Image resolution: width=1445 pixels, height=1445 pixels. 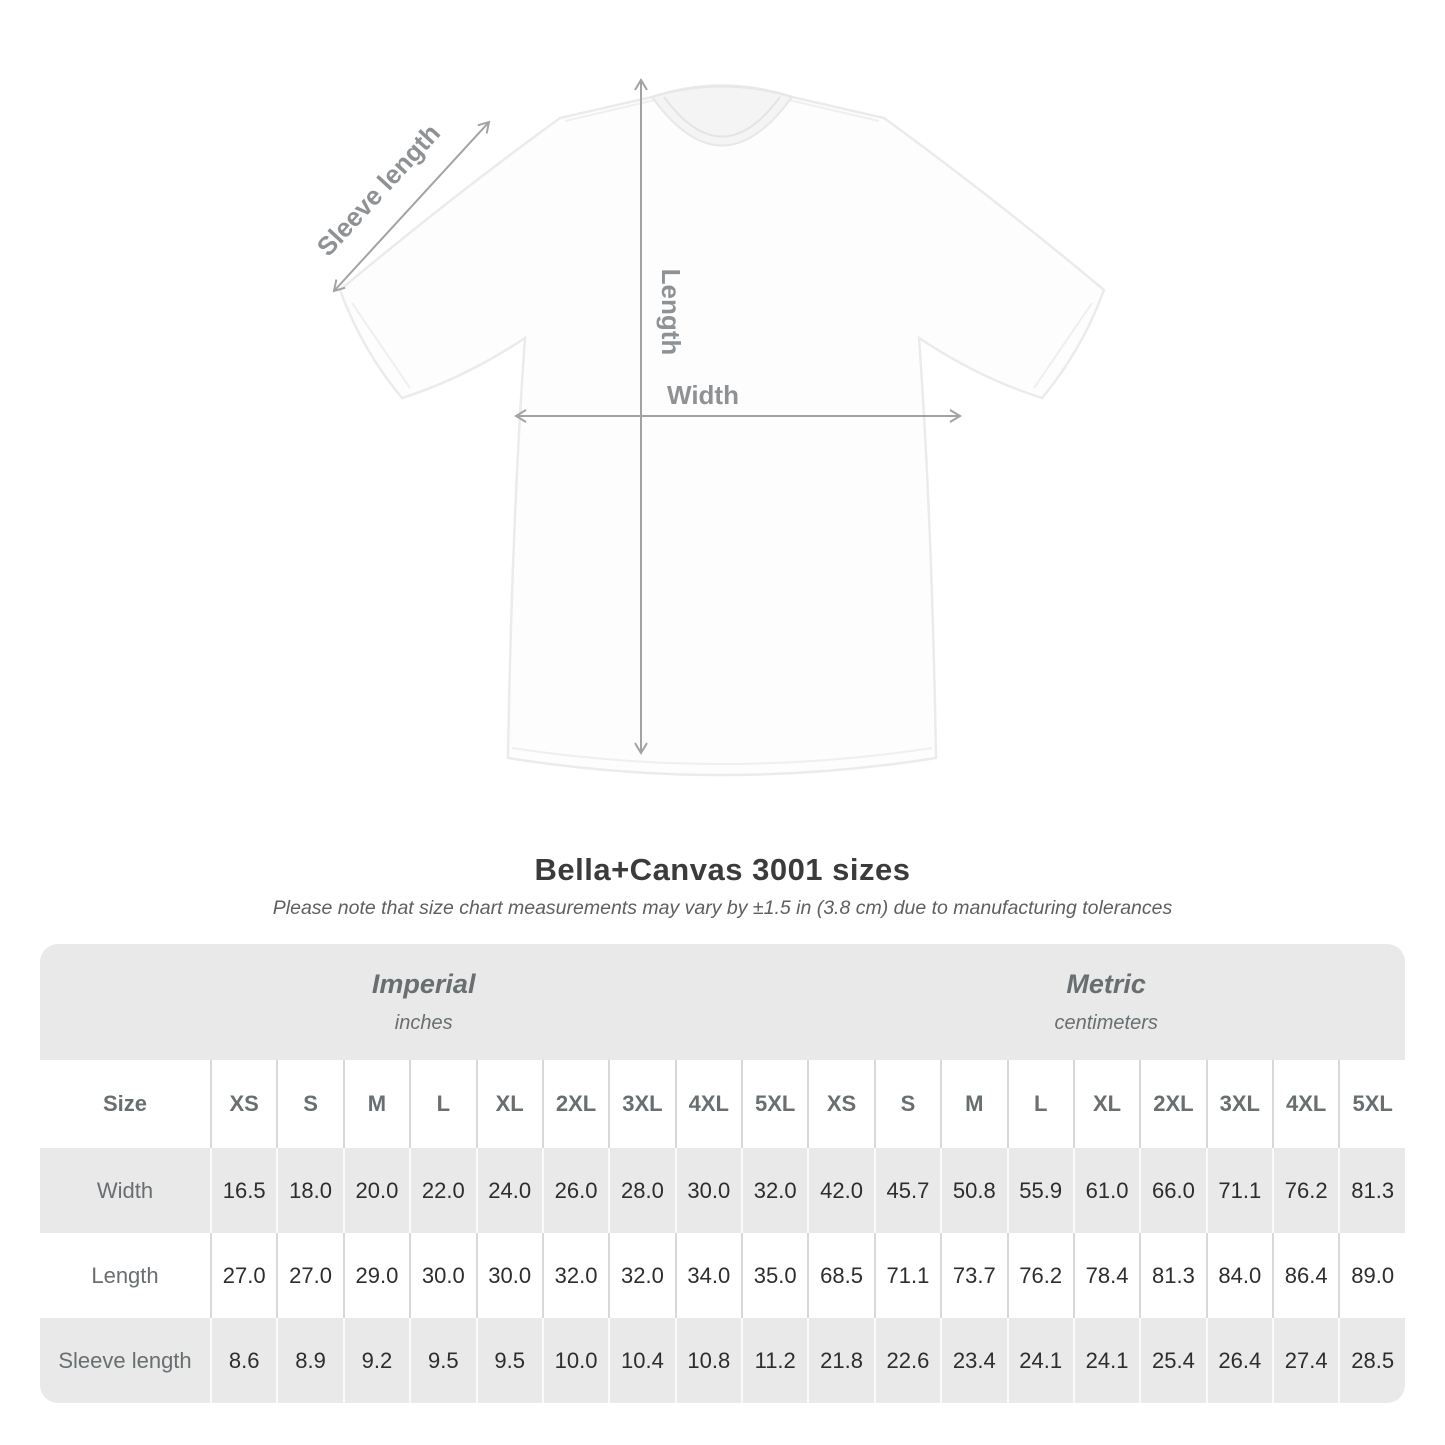 What do you see at coordinates (1371, 1275) in the screenshot?
I see `measurement-value: 89.0` at bounding box center [1371, 1275].